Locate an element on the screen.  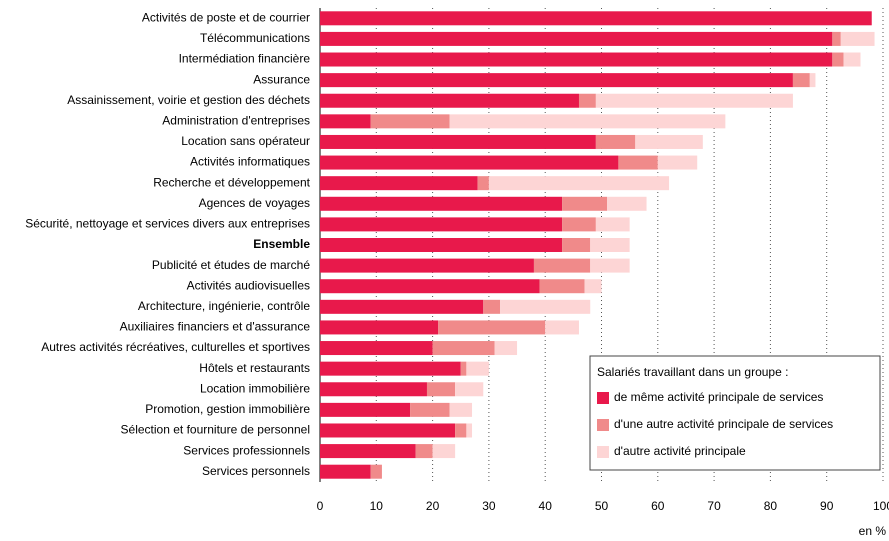
y-tick-label: Services professionnels is located at coordinates (246, 450).